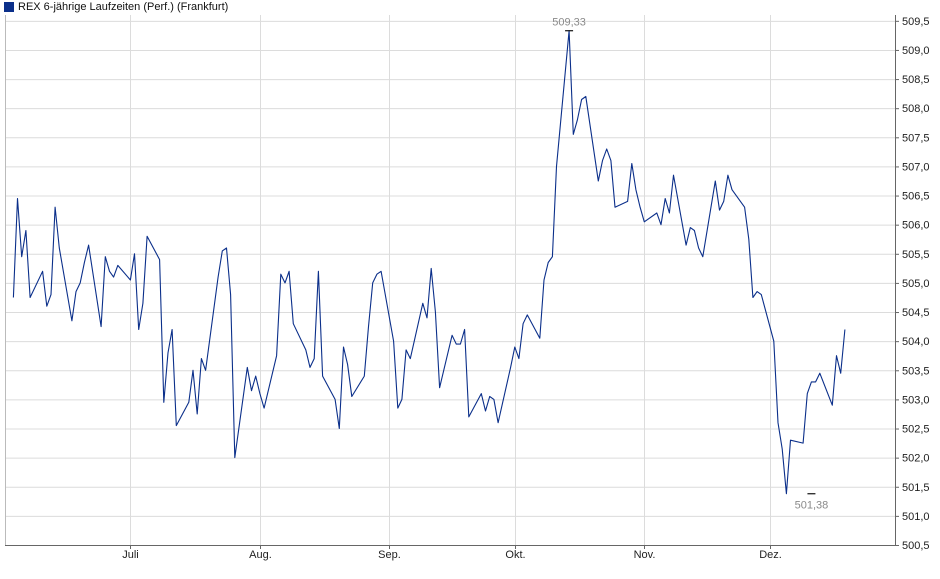  I want to click on x-tick-label: Aug., so click(260, 555).